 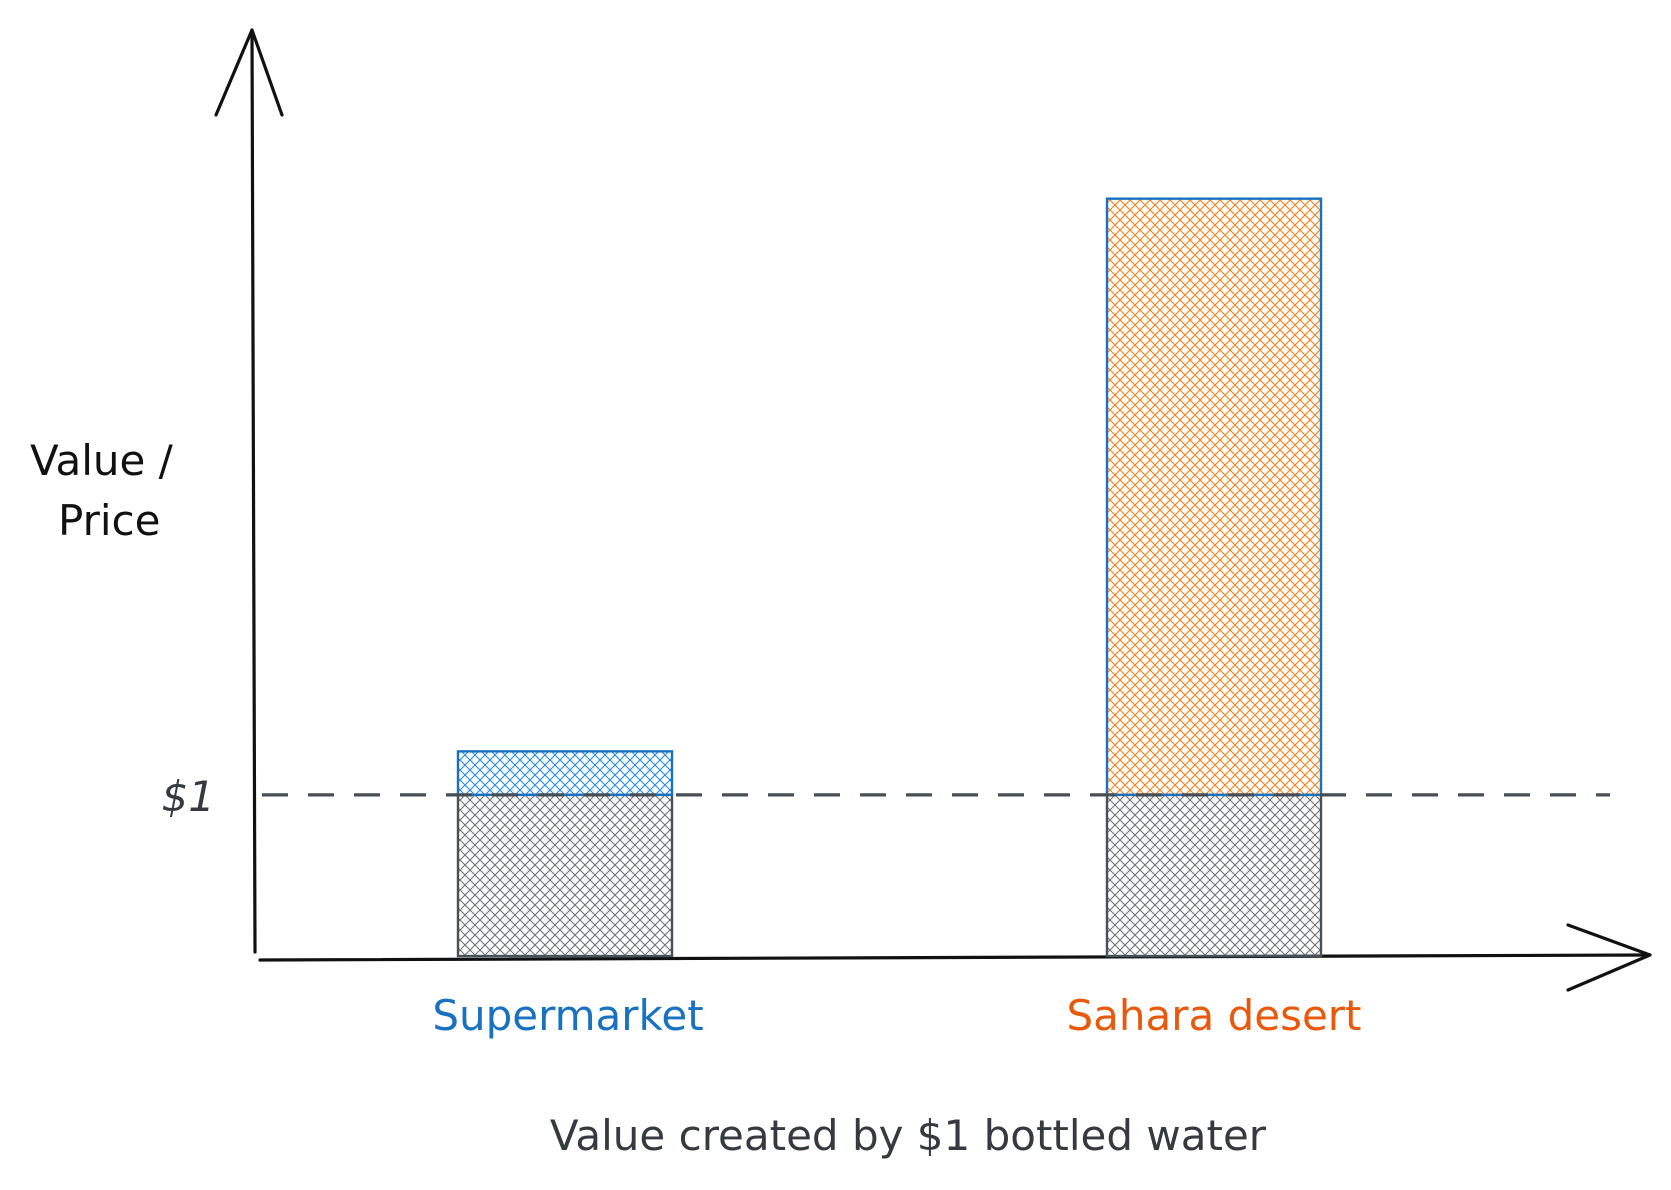 I want to click on y-axis-label-line-1: Value /, so click(x=102, y=460).